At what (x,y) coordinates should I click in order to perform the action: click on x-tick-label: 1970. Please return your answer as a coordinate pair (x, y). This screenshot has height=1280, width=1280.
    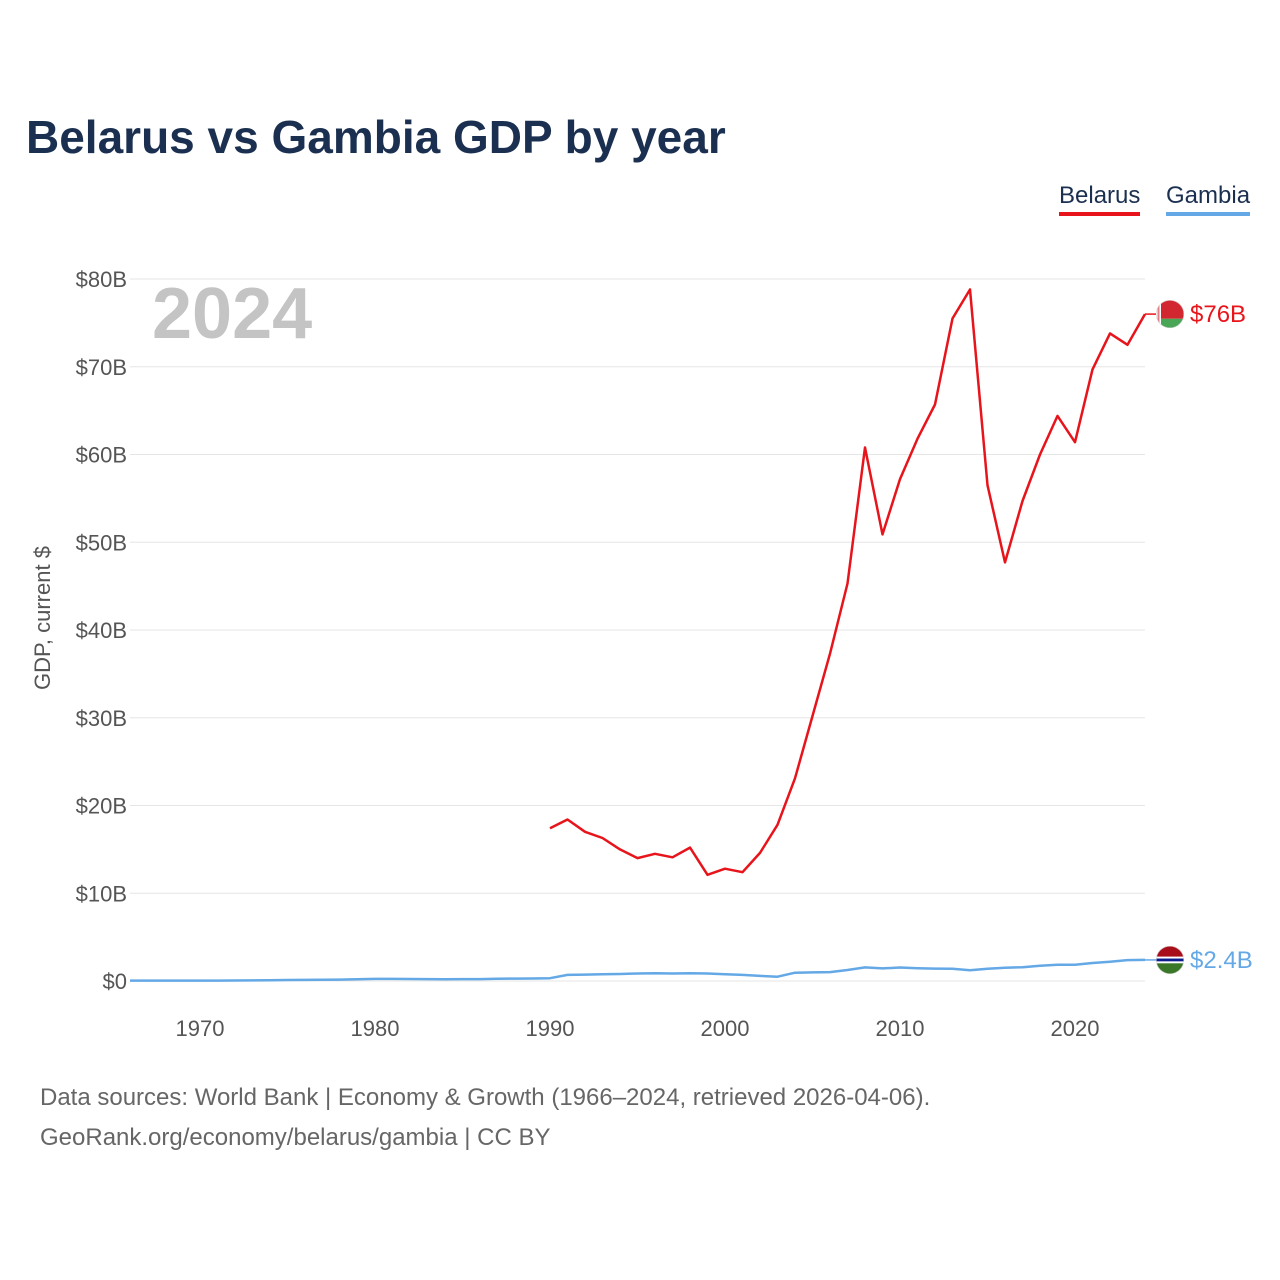
    Looking at the image, I should click on (200, 1028).